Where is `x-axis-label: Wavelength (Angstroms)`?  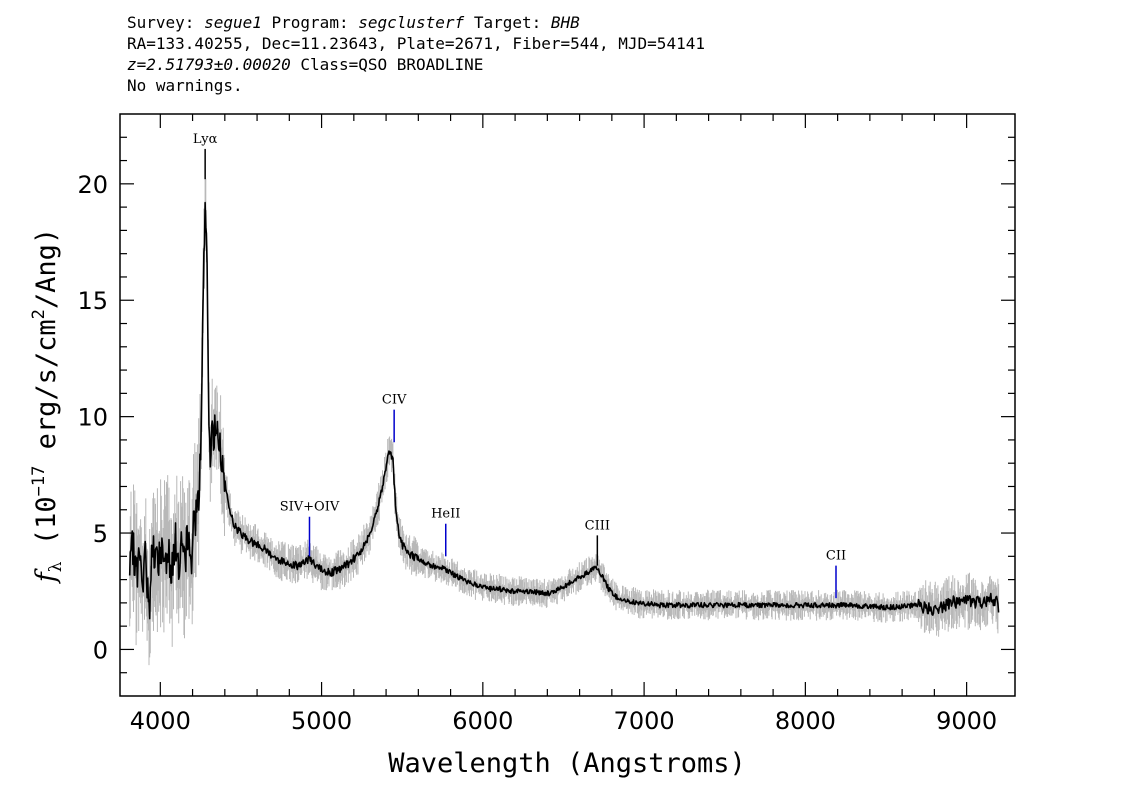 x-axis-label: Wavelength (Angstroms) is located at coordinates (567, 763).